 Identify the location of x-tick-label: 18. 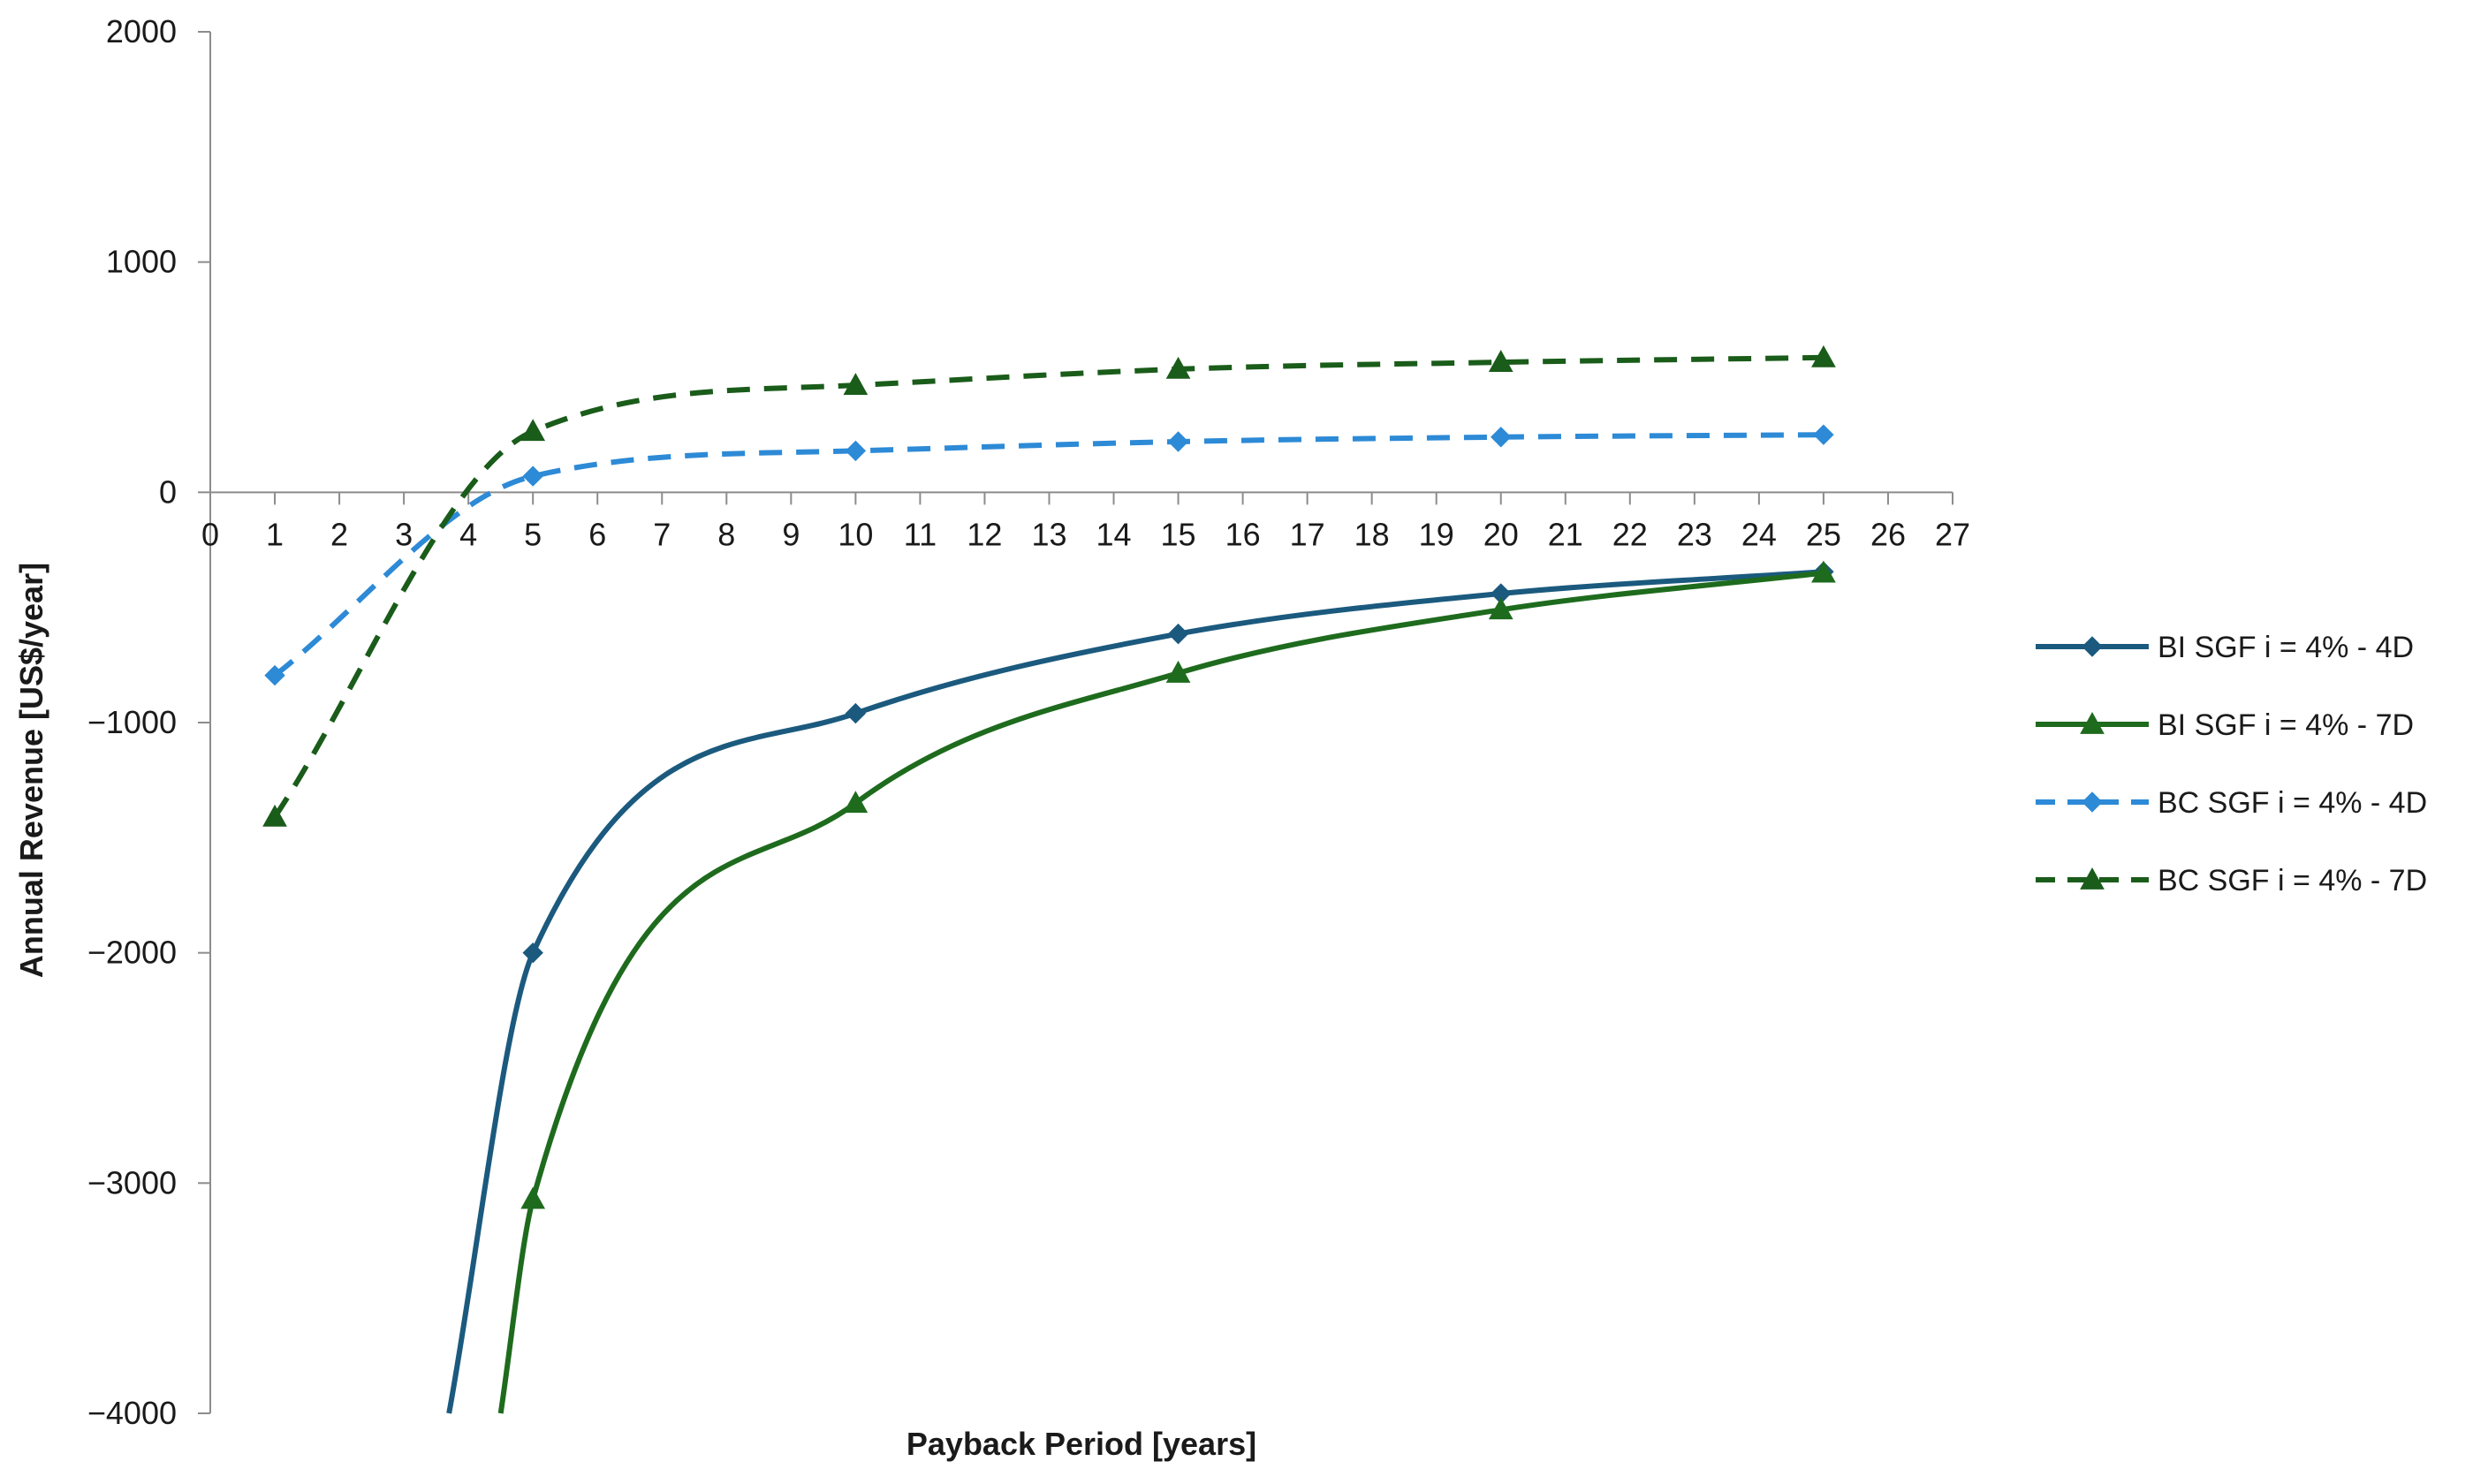
(1372, 534).